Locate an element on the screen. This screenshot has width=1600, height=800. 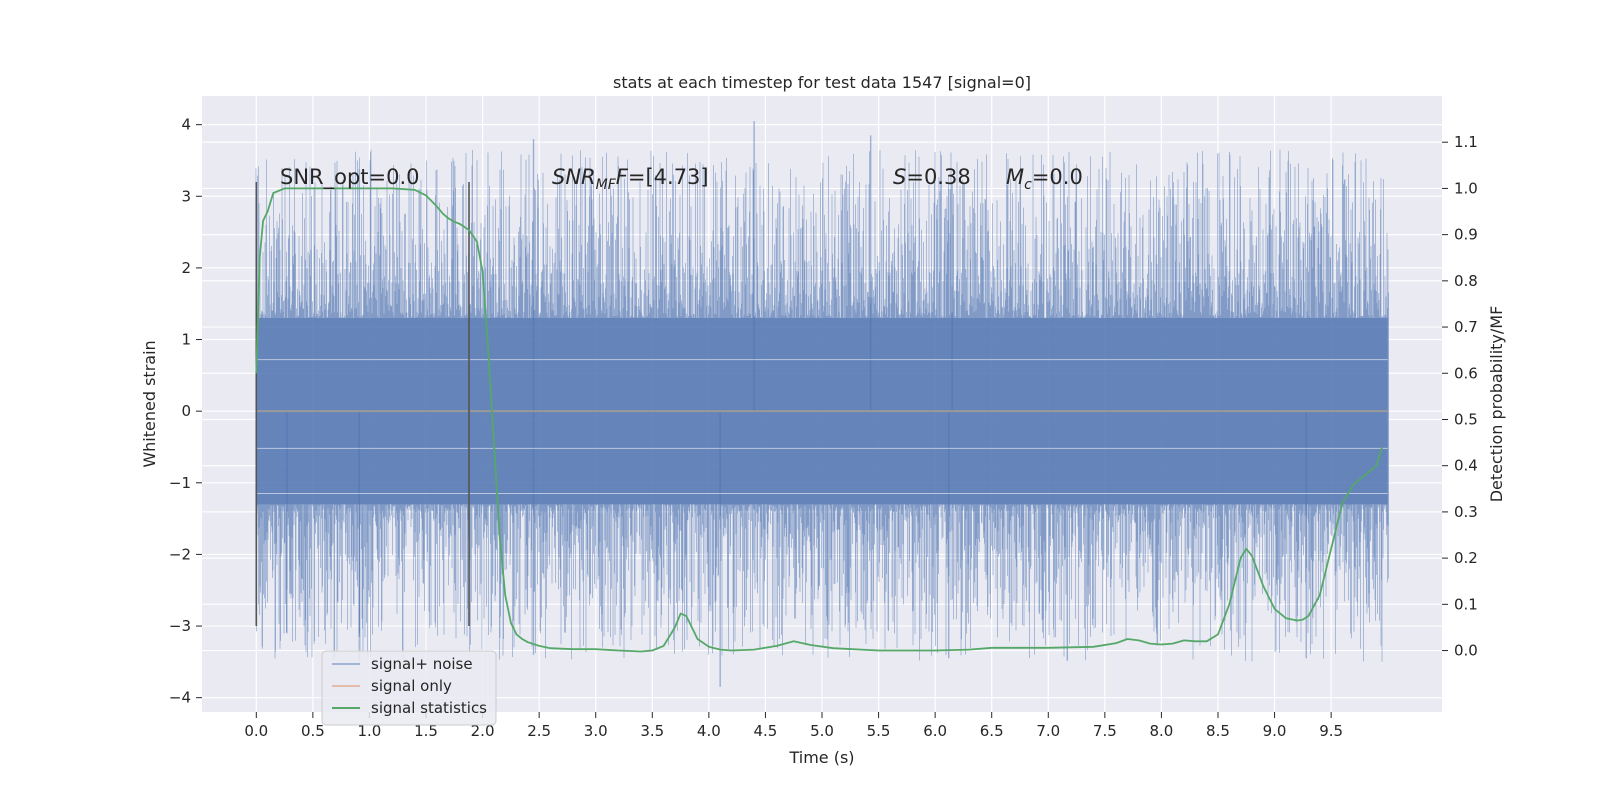
y2-tick-label: 0.9 is located at coordinates (1466, 235).